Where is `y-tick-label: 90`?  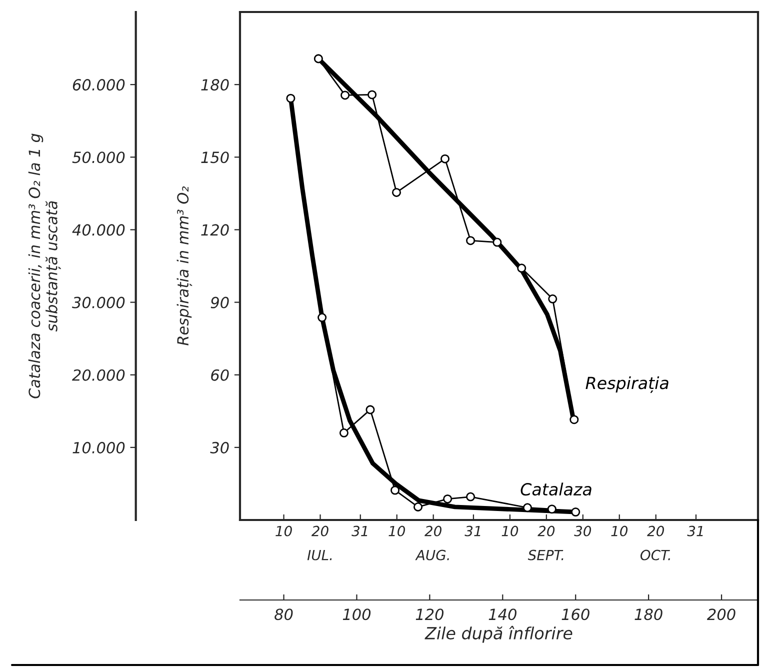
y-tick-label: 90 is located at coordinates (219, 302).